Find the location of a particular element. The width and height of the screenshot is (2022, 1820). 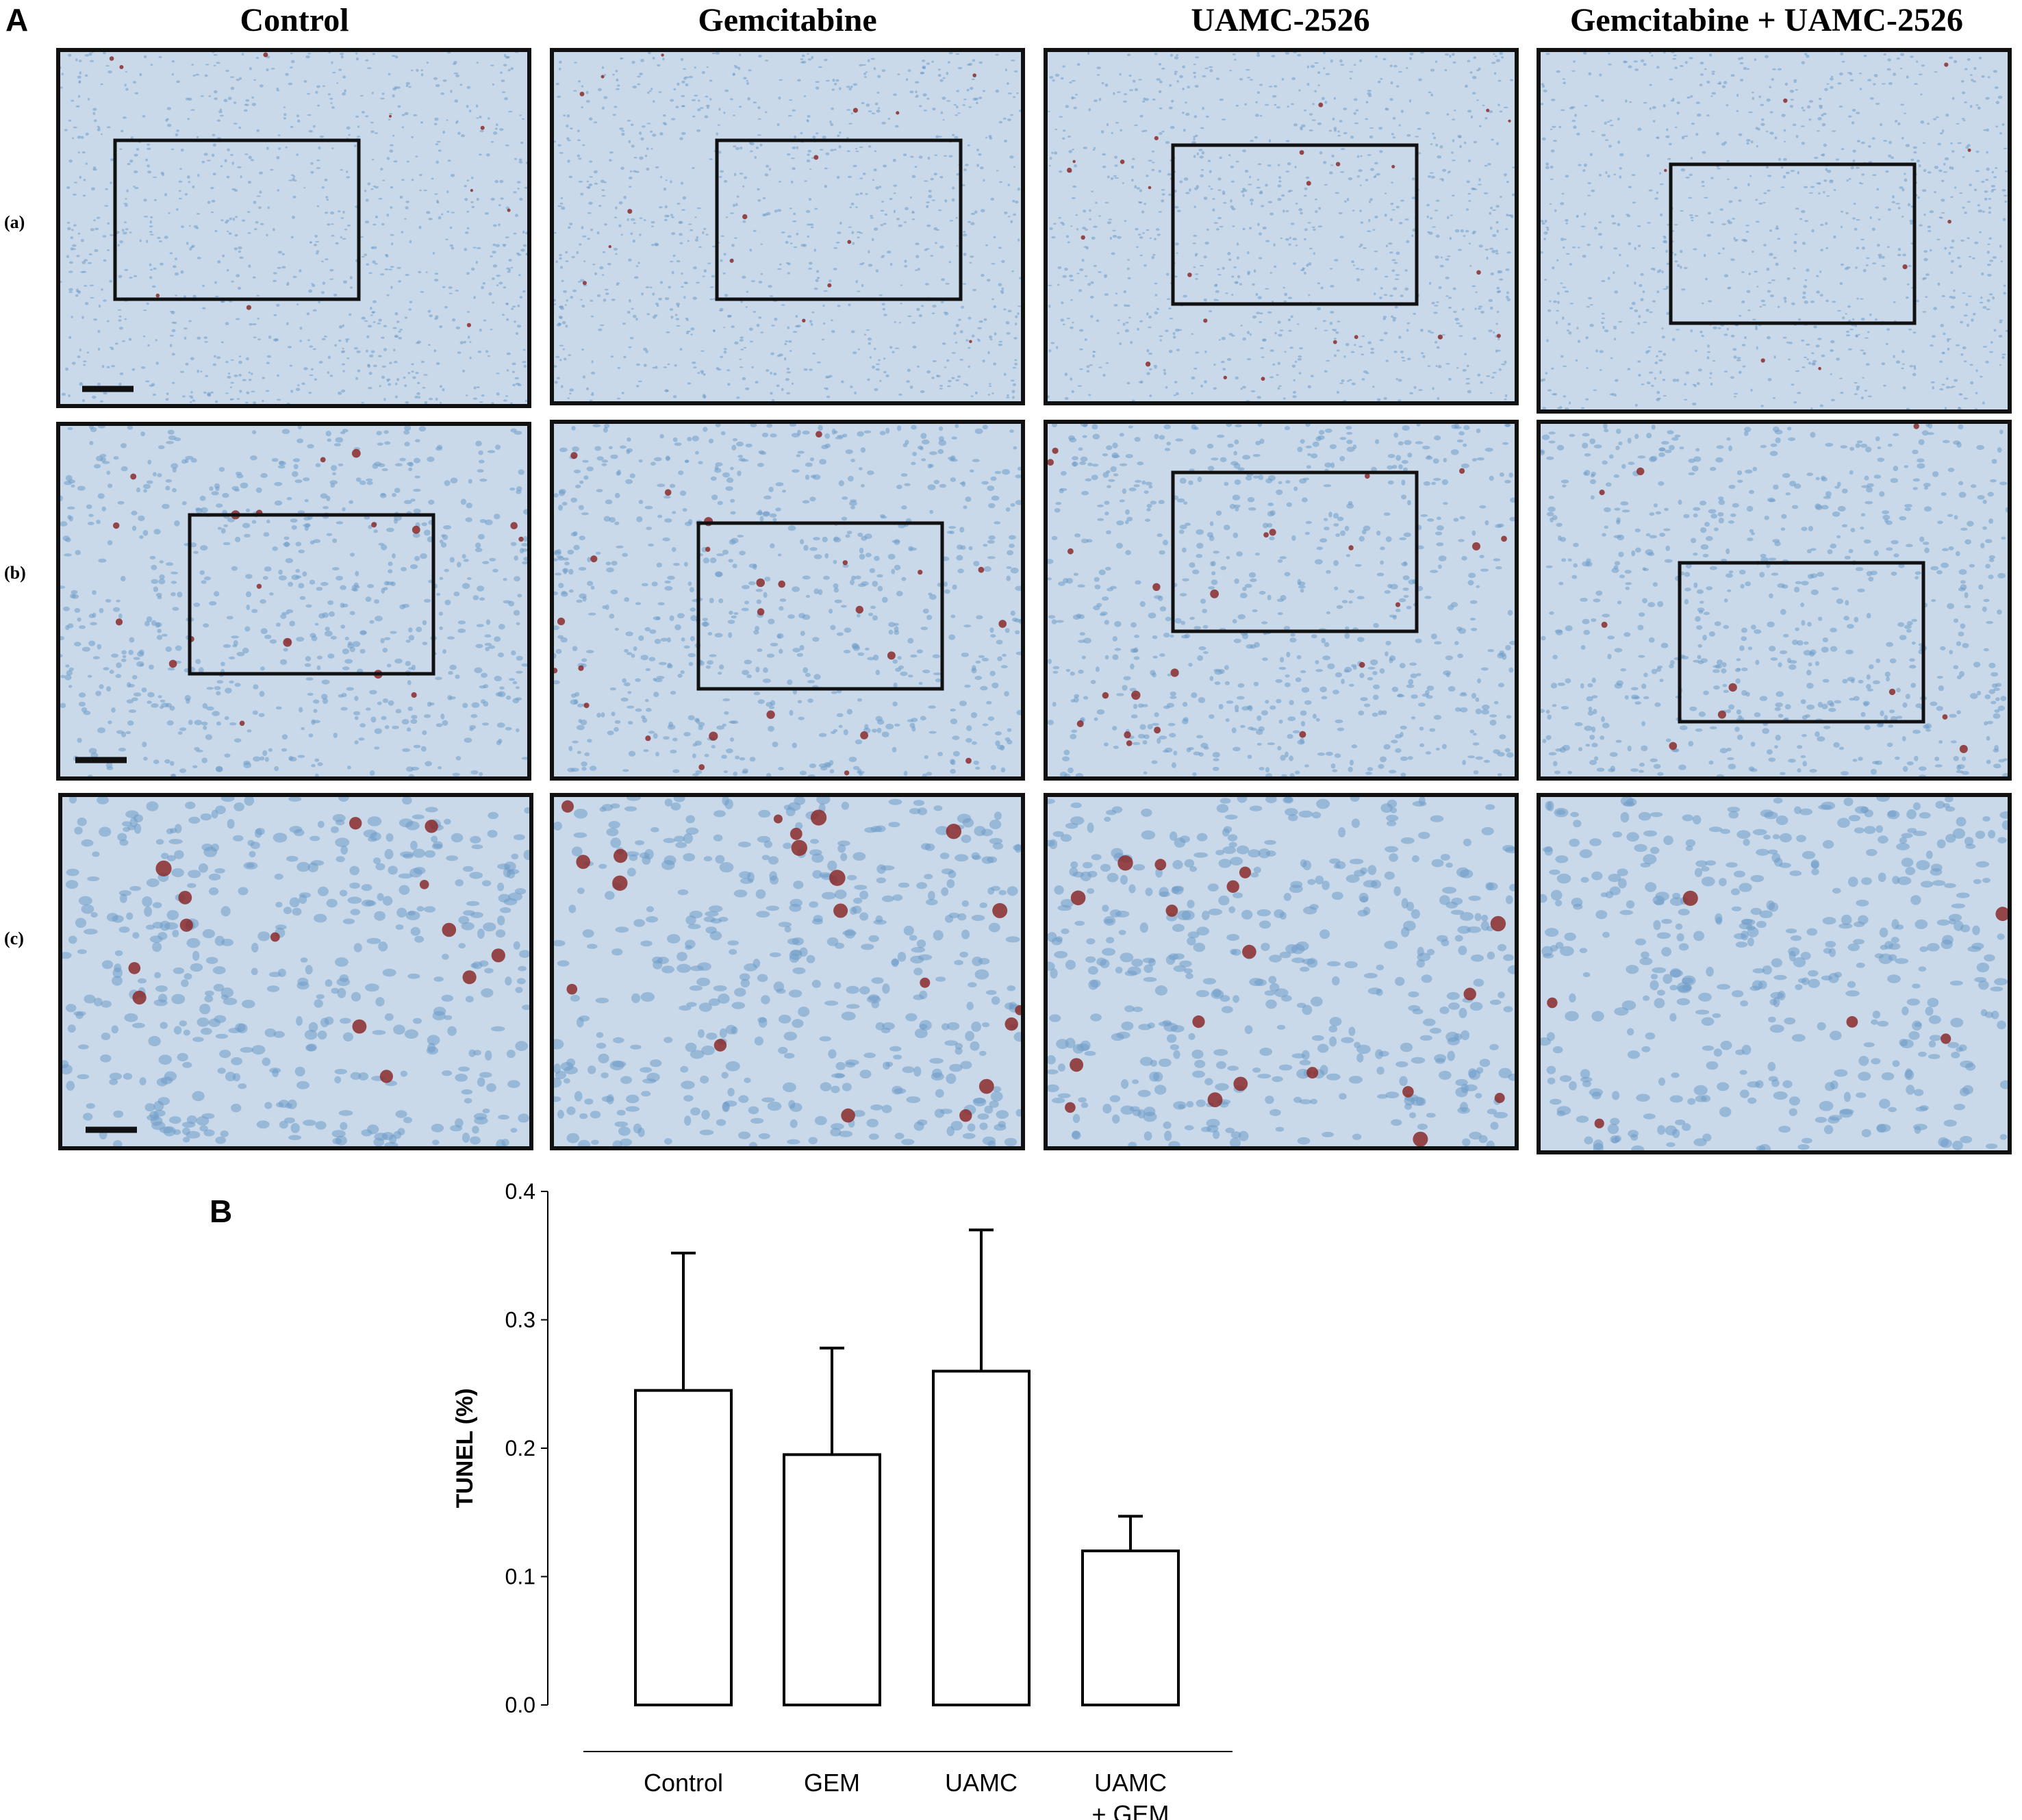

column-title-control: Control is located at coordinates (294, 20).